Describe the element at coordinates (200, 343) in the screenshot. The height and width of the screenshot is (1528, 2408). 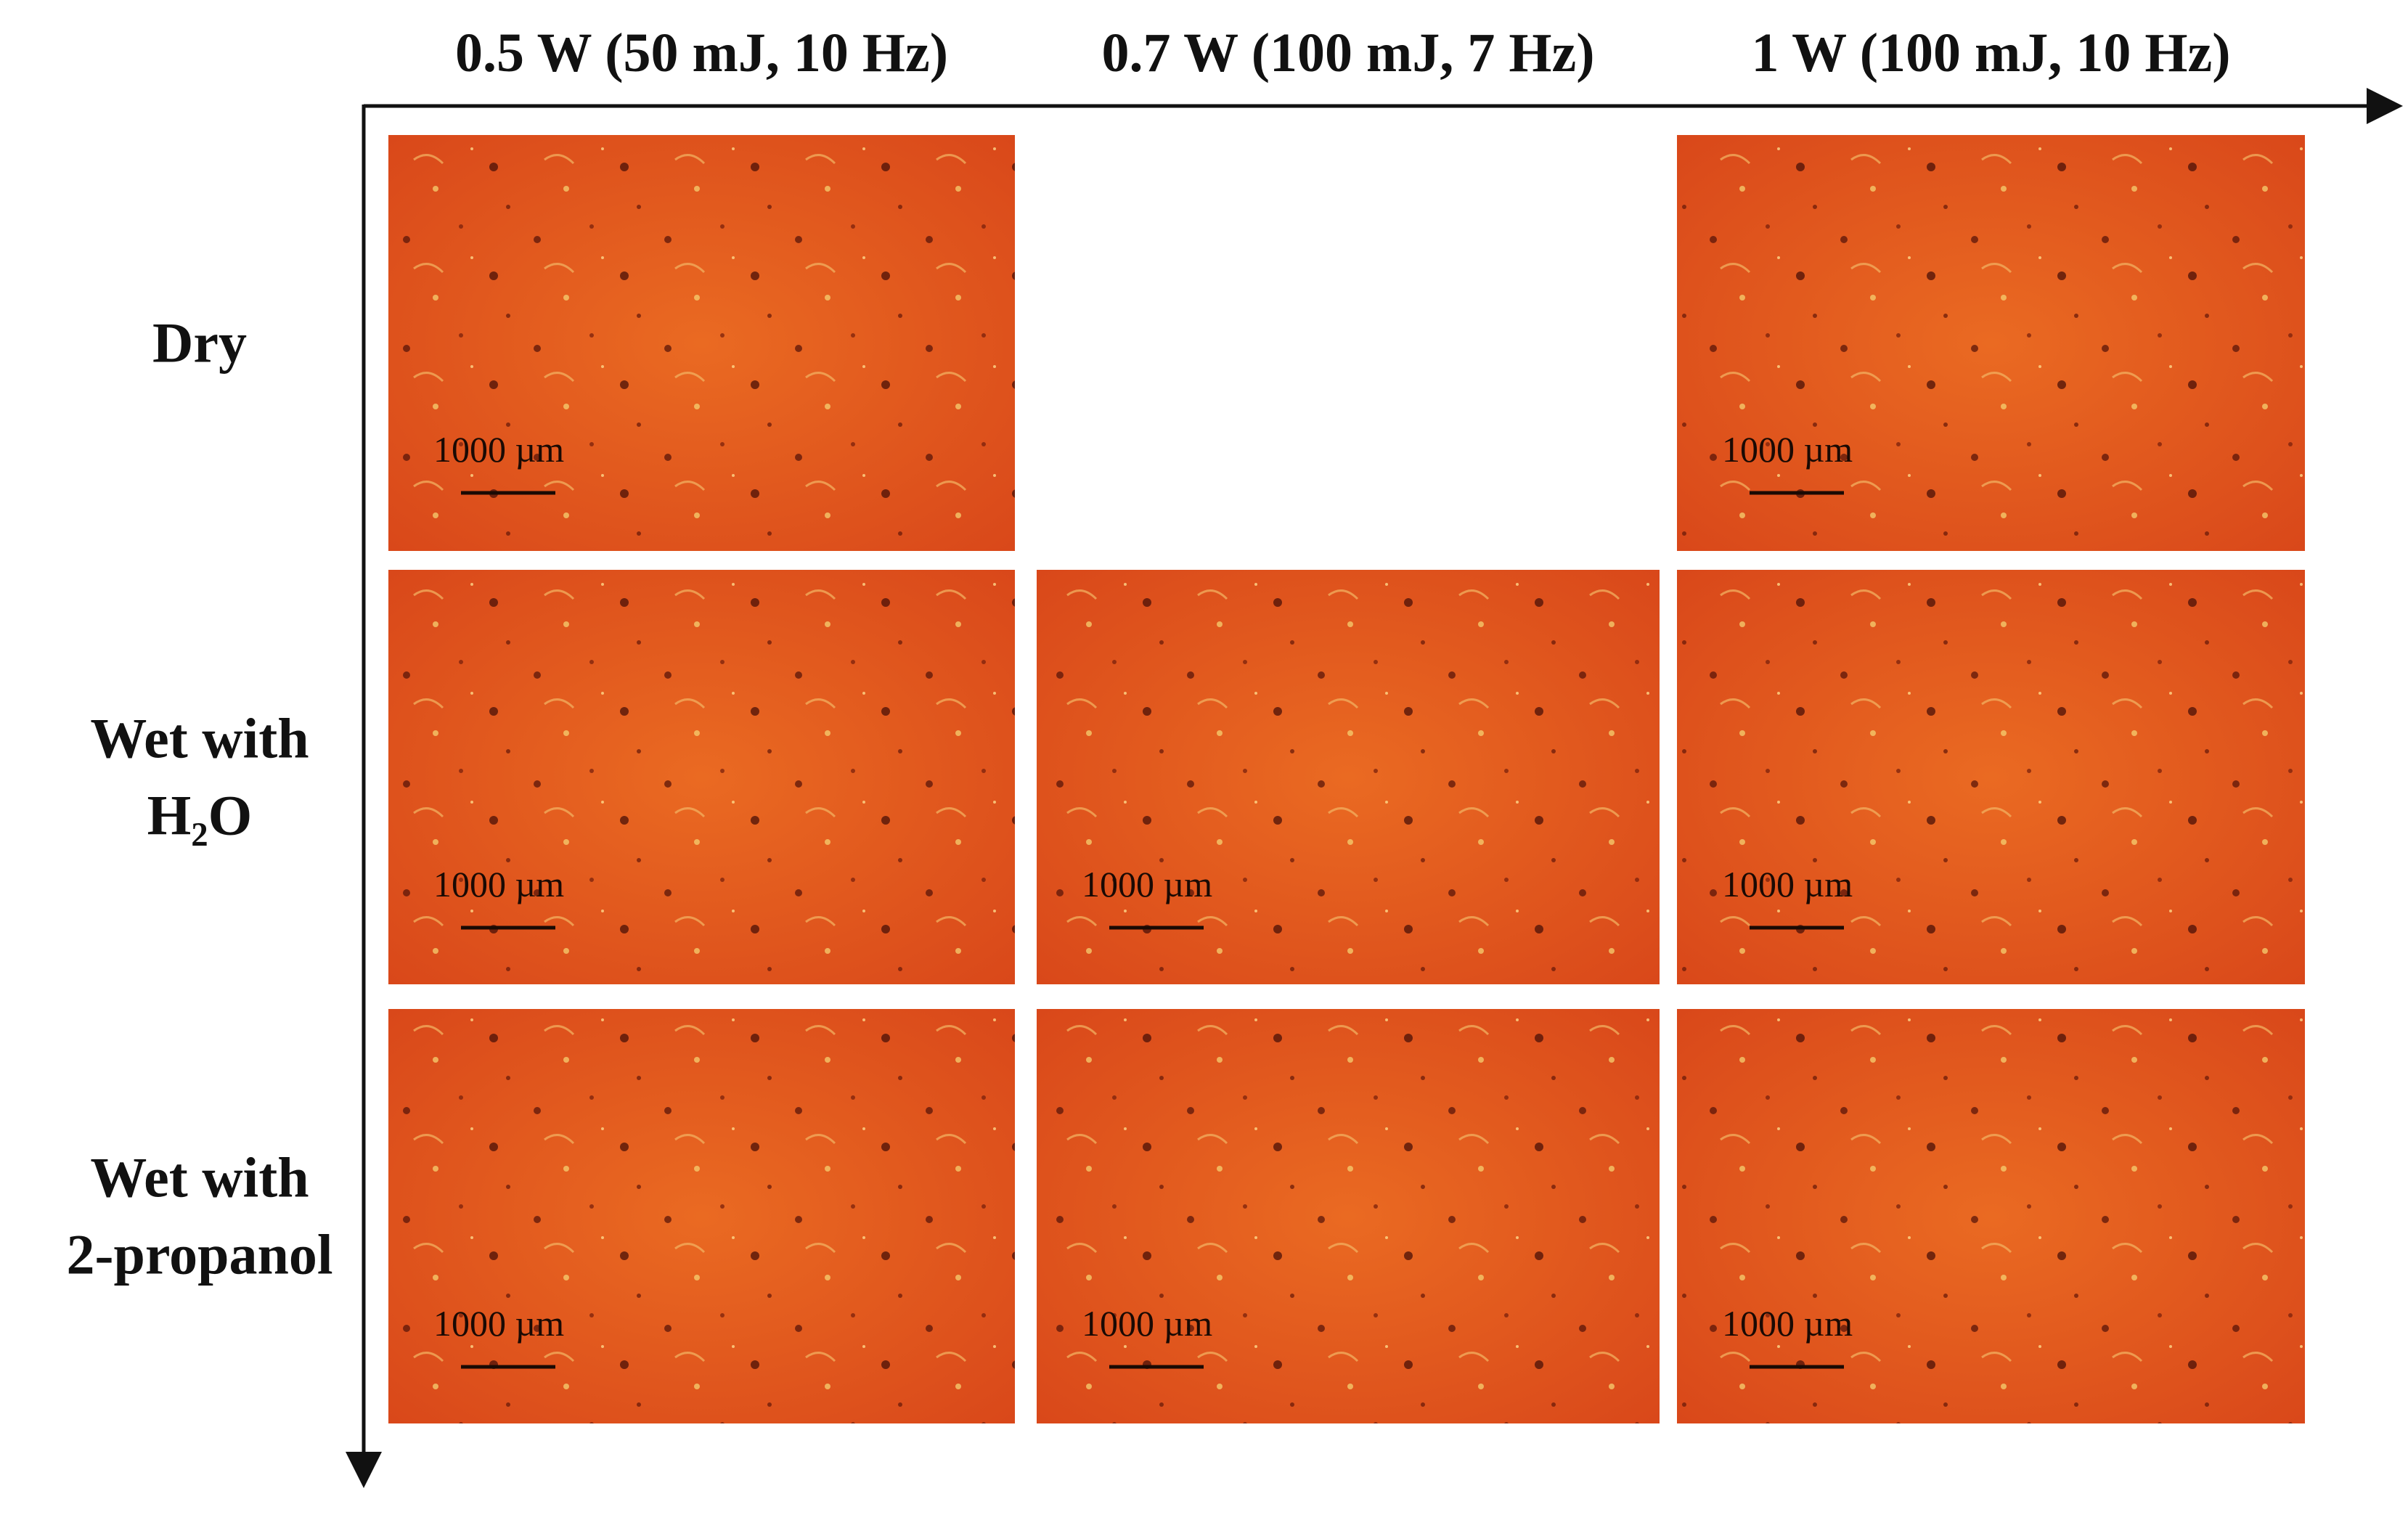
I see `row-label: Dry` at that location.